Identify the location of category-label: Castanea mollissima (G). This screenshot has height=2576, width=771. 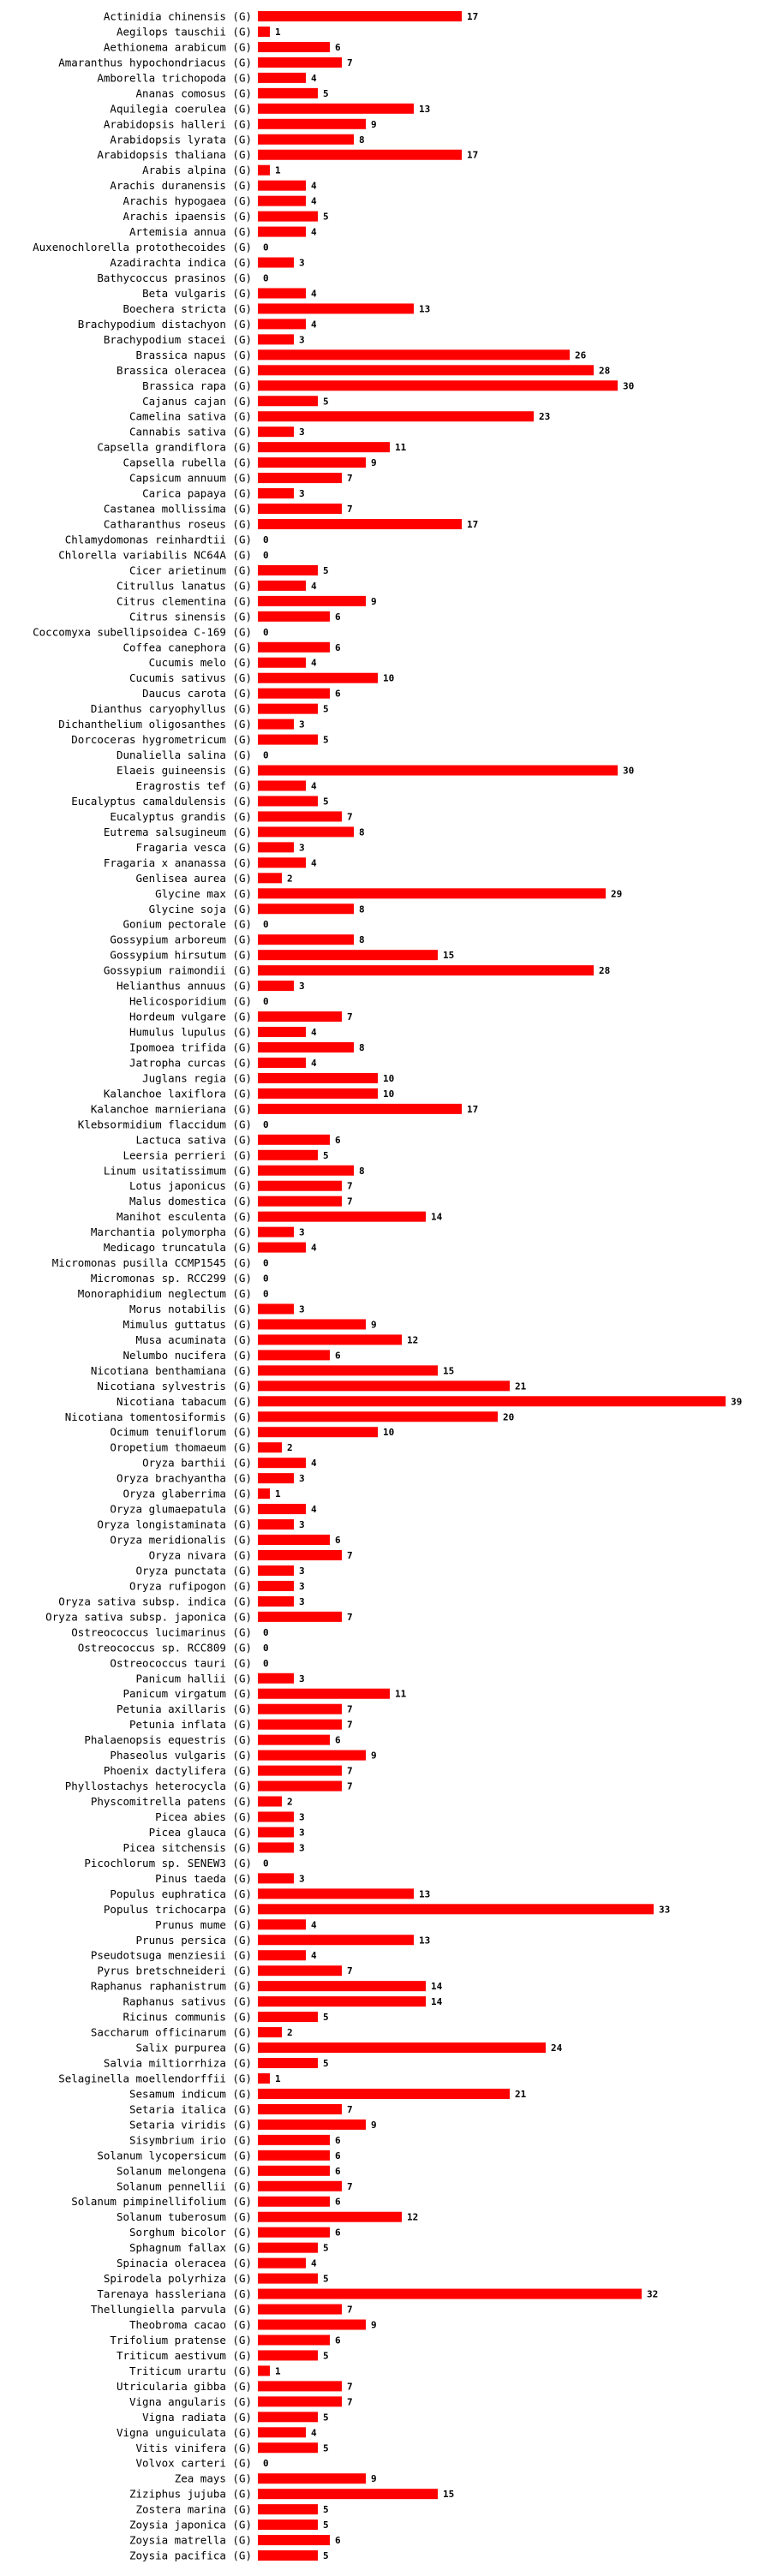
(178, 510).